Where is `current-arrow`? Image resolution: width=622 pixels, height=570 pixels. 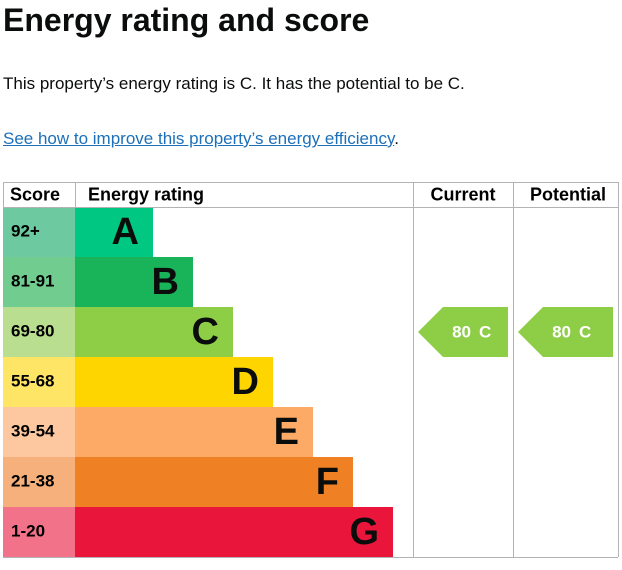
current-arrow is located at coordinates (463, 332).